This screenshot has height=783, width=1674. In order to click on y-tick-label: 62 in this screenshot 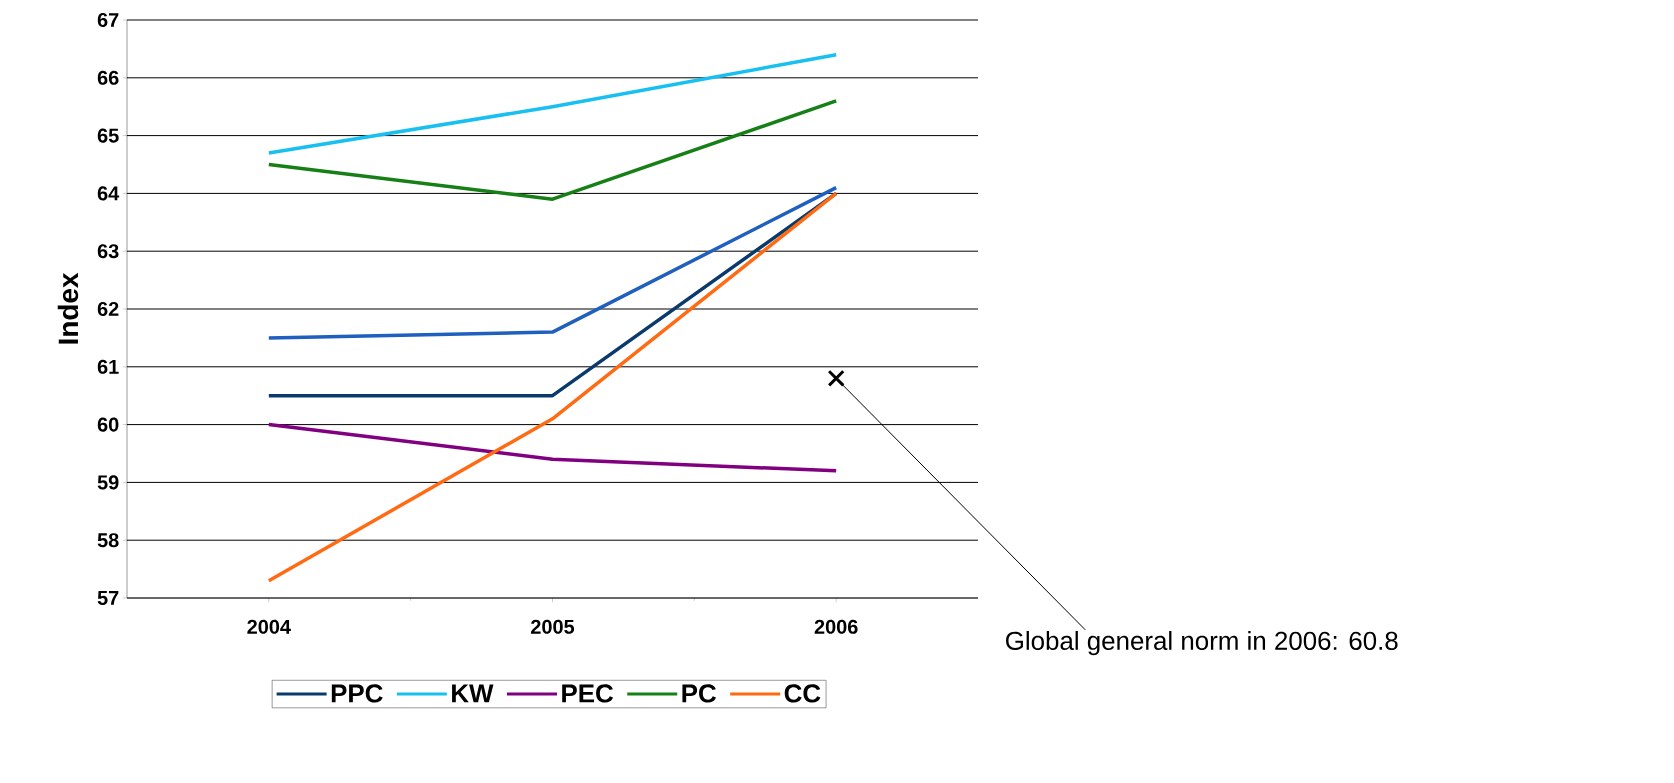, I will do `click(108, 309)`.